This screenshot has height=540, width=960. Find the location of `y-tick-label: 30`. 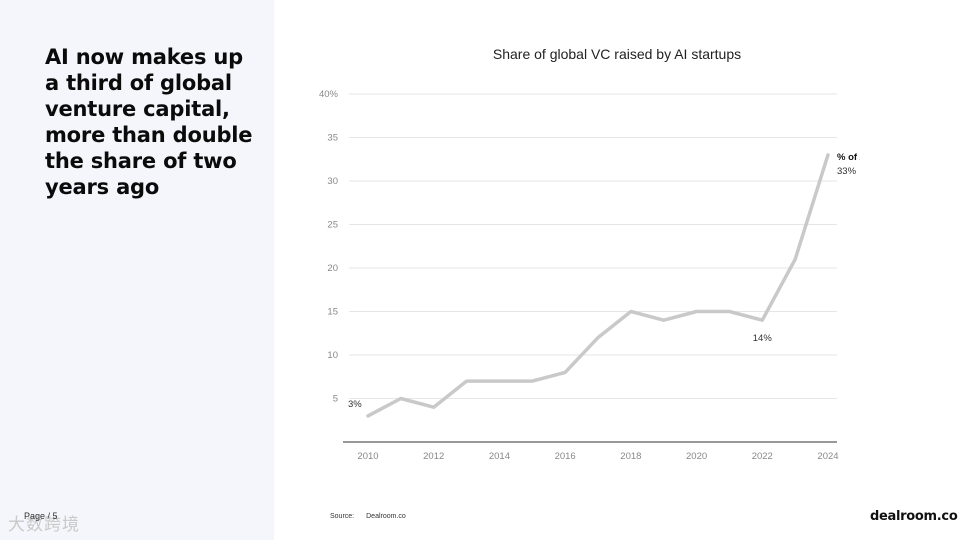

y-tick-label: 30 is located at coordinates (332, 181).